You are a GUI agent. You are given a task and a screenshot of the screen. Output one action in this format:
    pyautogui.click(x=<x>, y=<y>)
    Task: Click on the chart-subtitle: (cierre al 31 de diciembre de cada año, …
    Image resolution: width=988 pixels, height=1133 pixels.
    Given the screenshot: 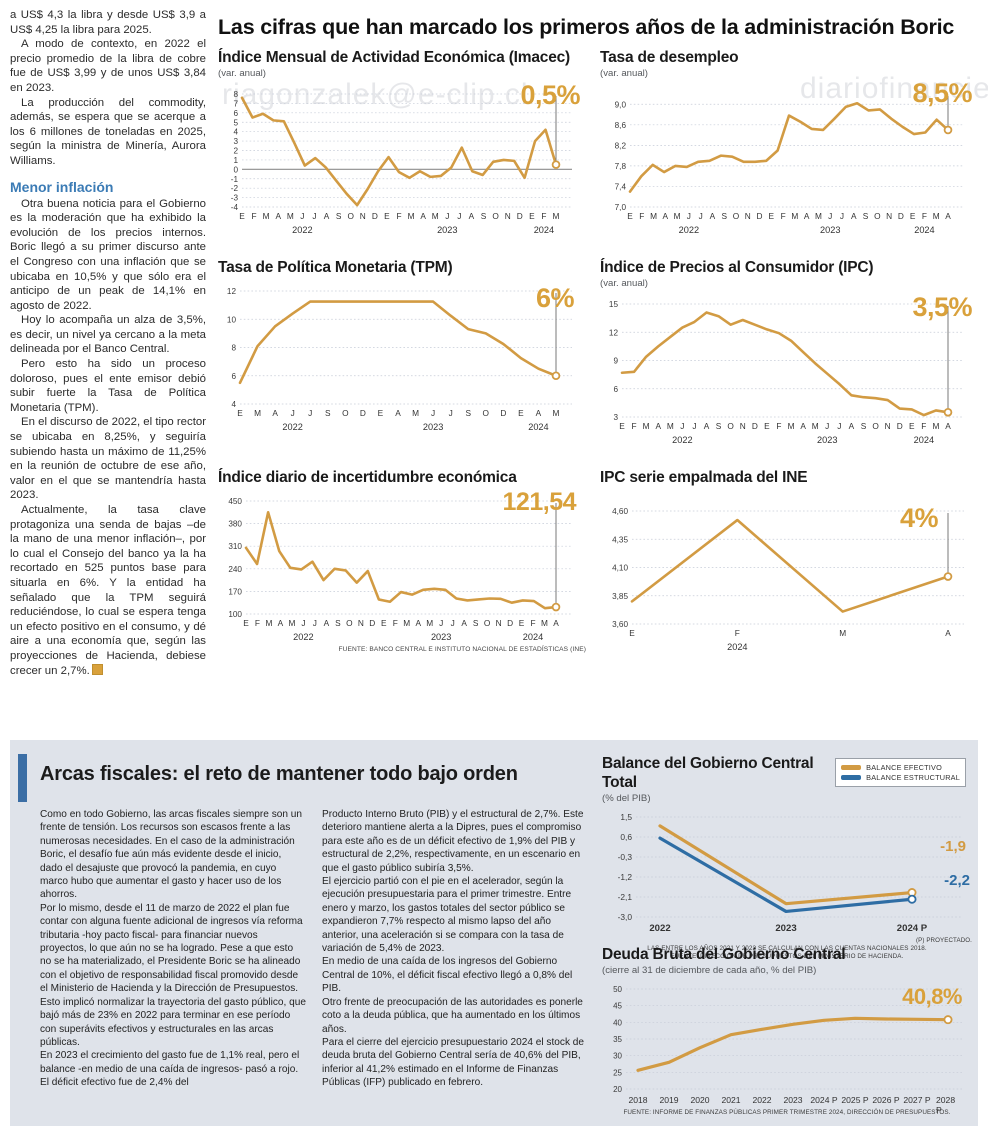 What is the action you would take?
    pyautogui.click(x=709, y=970)
    